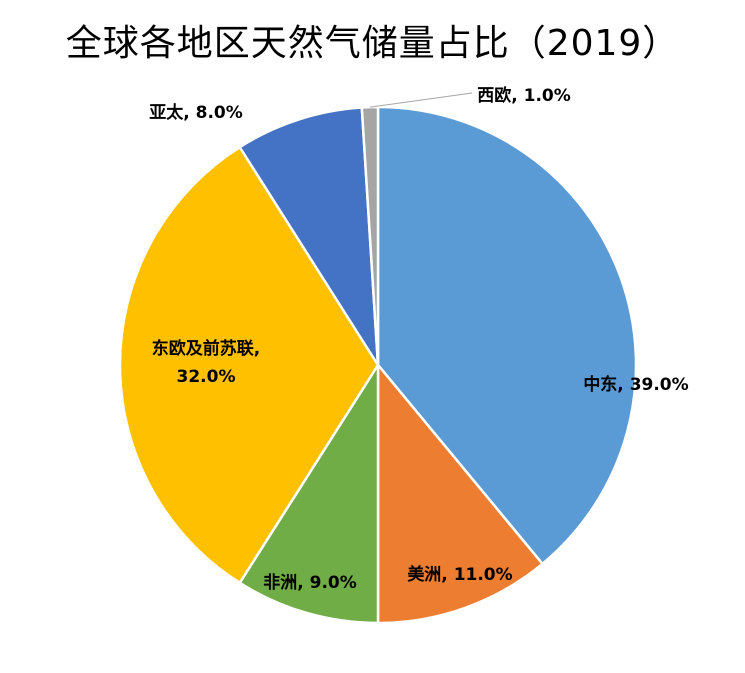  Describe the element at coordinates (206, 362) in the screenshot. I see `slice-label-4: 东欧及前苏联, 32.0%` at that location.